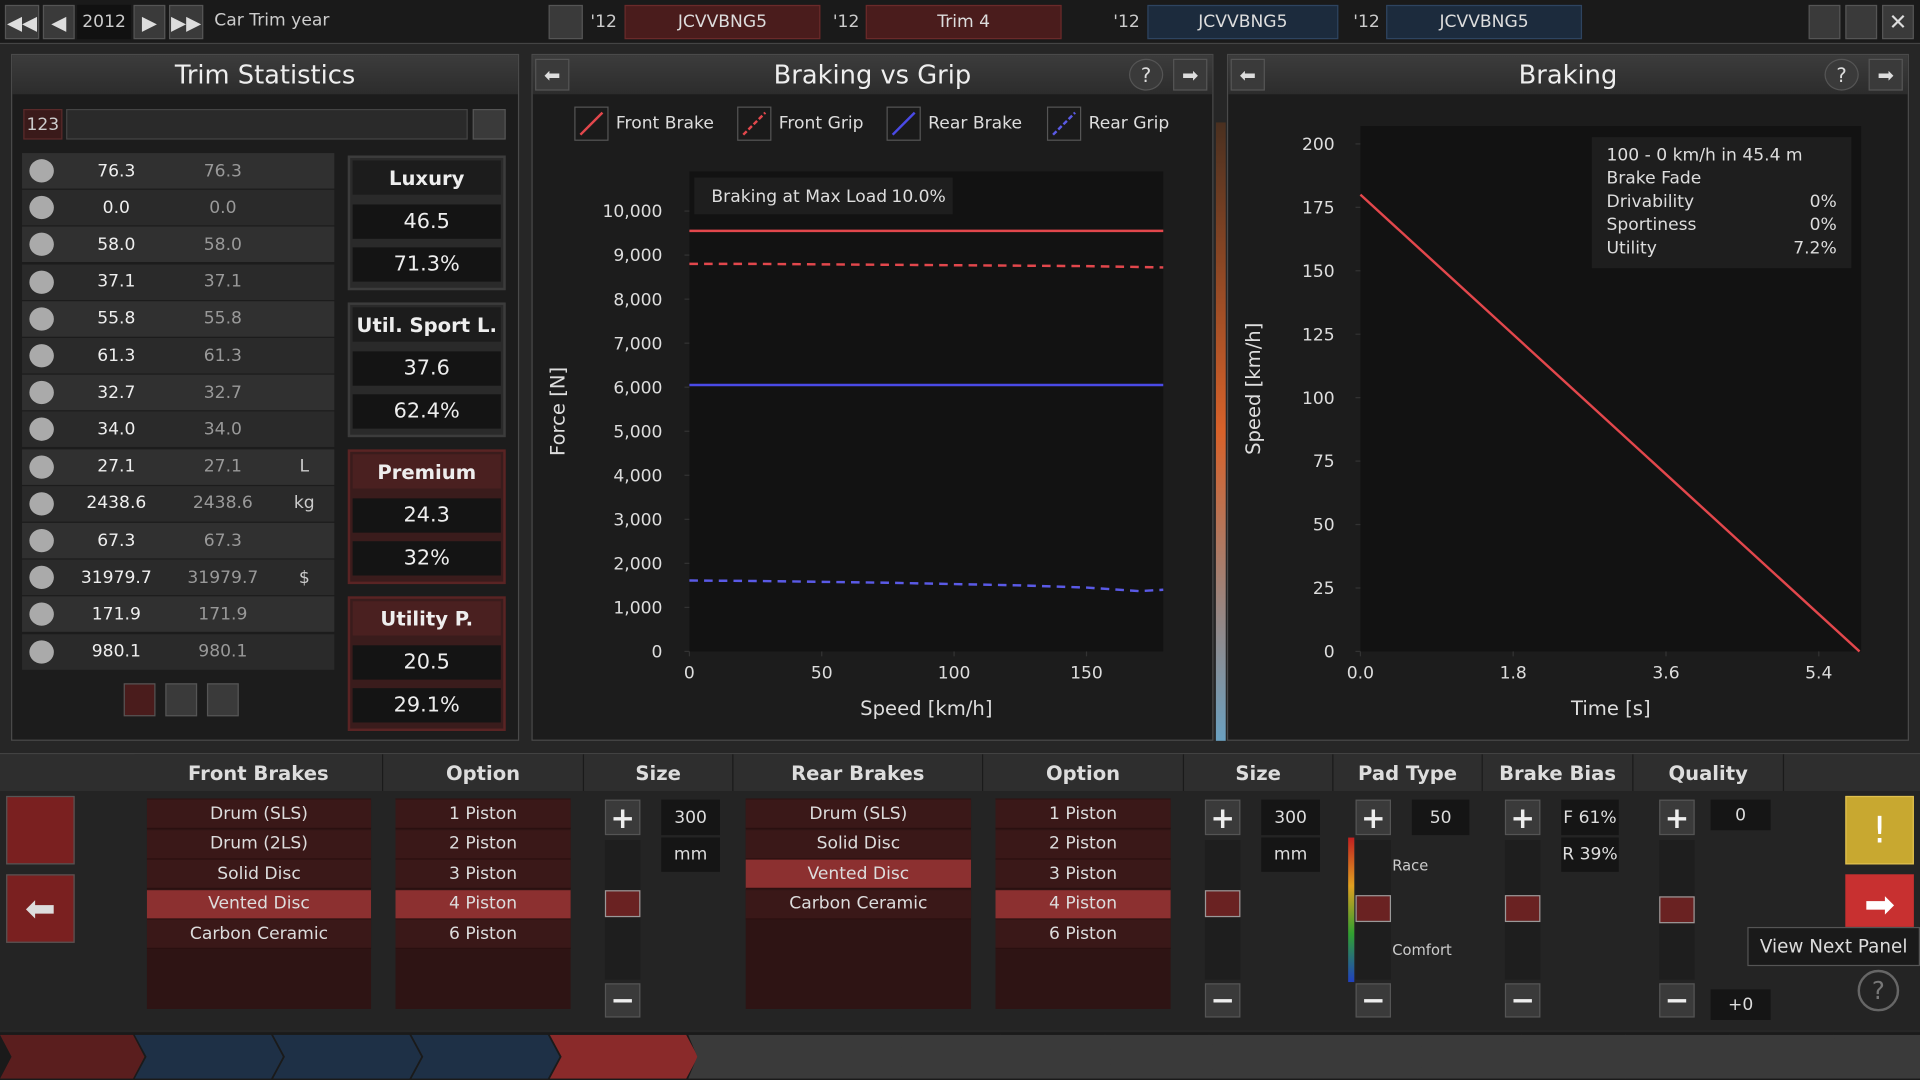  I want to click on brake-bias-knob, so click(1522, 909).